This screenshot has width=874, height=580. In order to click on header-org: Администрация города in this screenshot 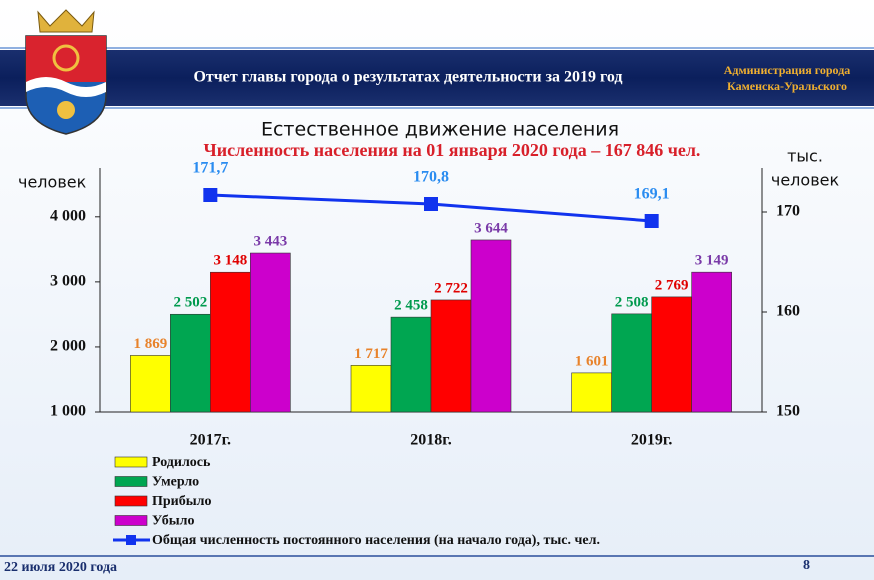, I will do `click(787, 70)`.